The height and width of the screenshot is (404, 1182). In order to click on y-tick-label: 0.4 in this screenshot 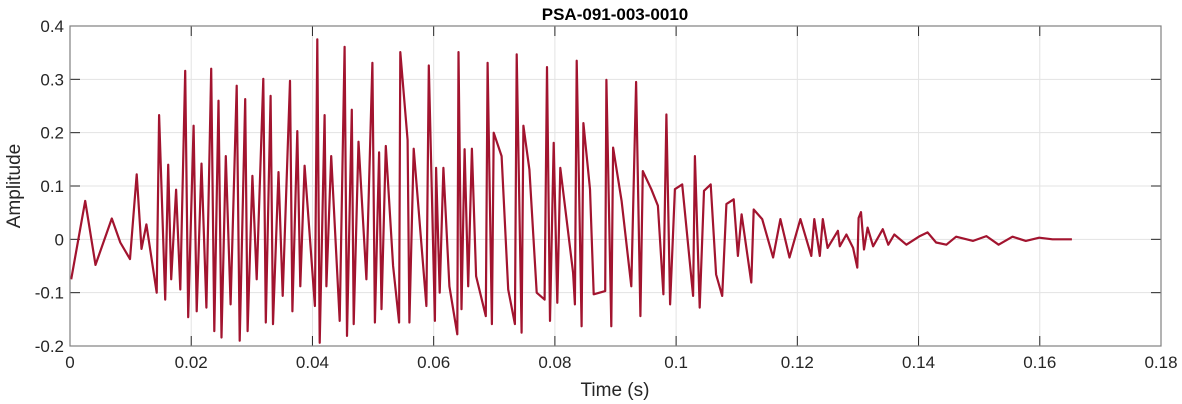, I will do `click(52, 26)`.